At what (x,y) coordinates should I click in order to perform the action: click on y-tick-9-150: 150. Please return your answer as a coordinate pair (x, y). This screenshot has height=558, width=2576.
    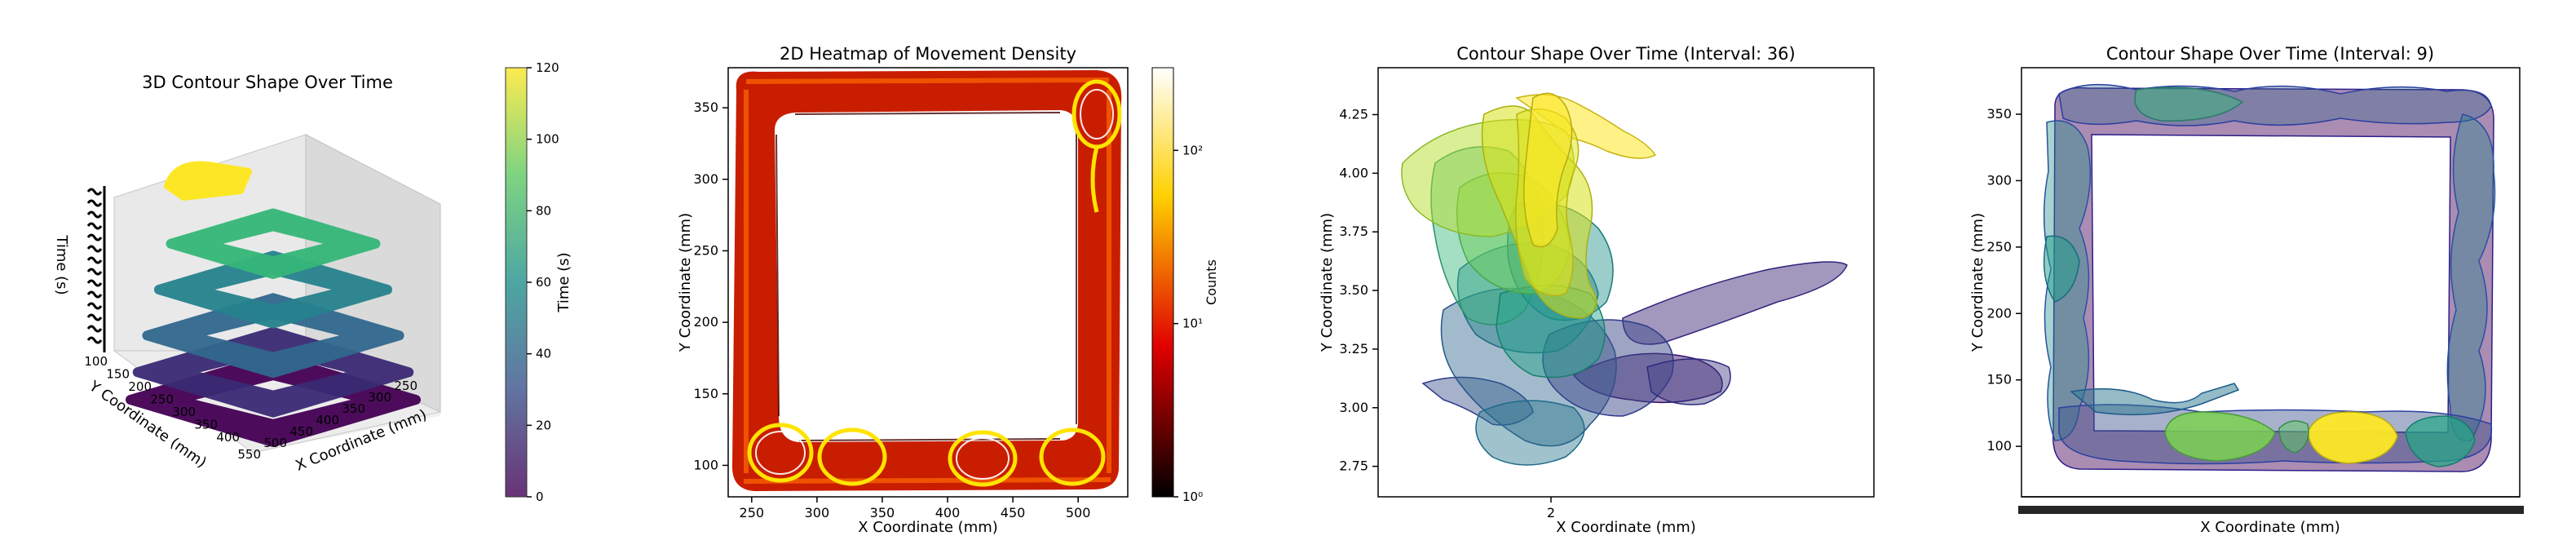
    Looking at the image, I should click on (1999, 380).